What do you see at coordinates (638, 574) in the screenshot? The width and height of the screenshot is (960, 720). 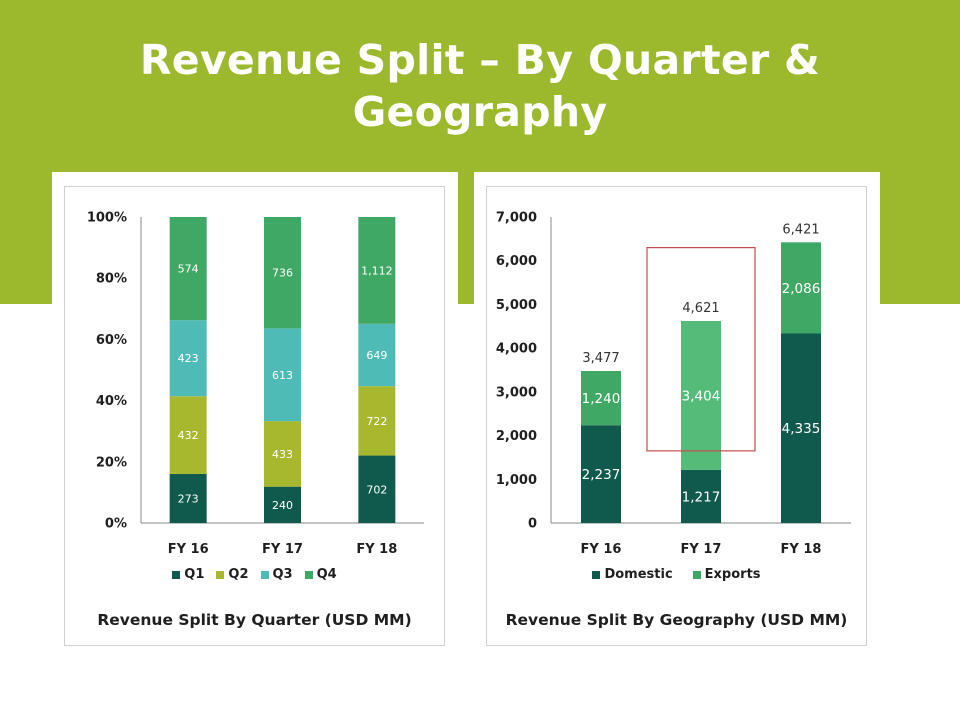 I see `legend-label-domestic: Domestic` at bounding box center [638, 574].